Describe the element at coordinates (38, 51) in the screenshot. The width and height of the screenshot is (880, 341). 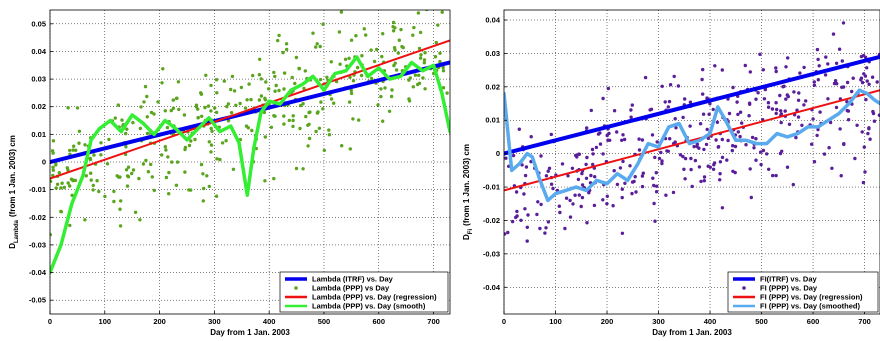
I see `y-tick-label: 0.04` at that location.